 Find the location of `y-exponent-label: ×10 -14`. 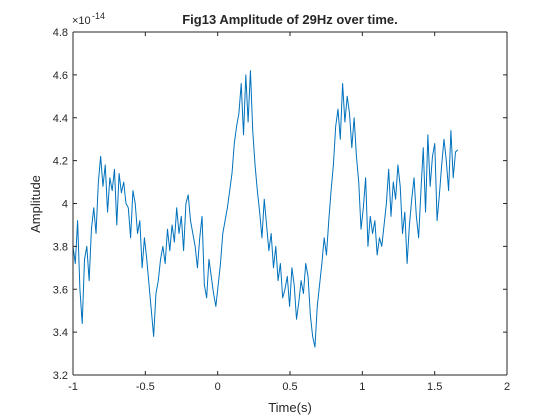

y-exponent-label: ×10 -14 is located at coordinates (88, 19).